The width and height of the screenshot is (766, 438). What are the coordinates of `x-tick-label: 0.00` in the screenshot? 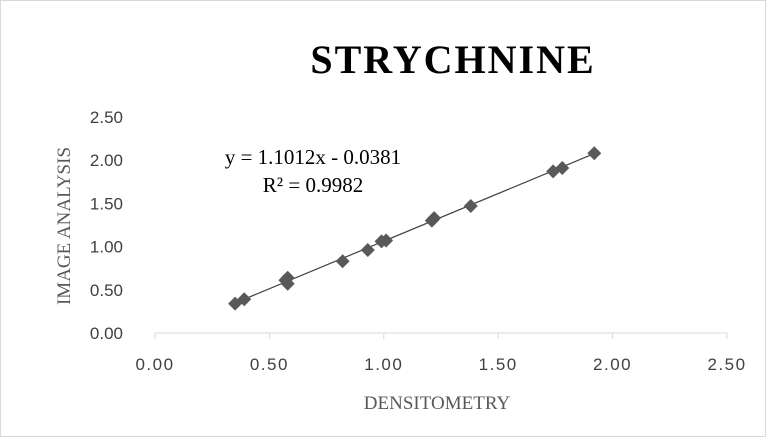 It's located at (154, 364).